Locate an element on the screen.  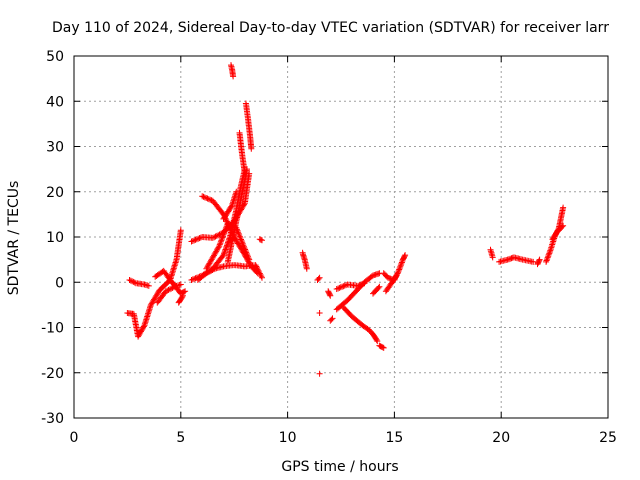
x-tick-label: 5 is located at coordinates (180, 438).